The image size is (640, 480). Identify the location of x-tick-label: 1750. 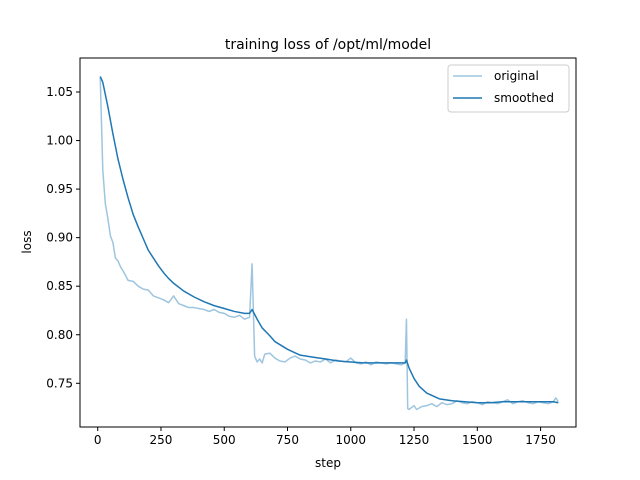
(540, 440).